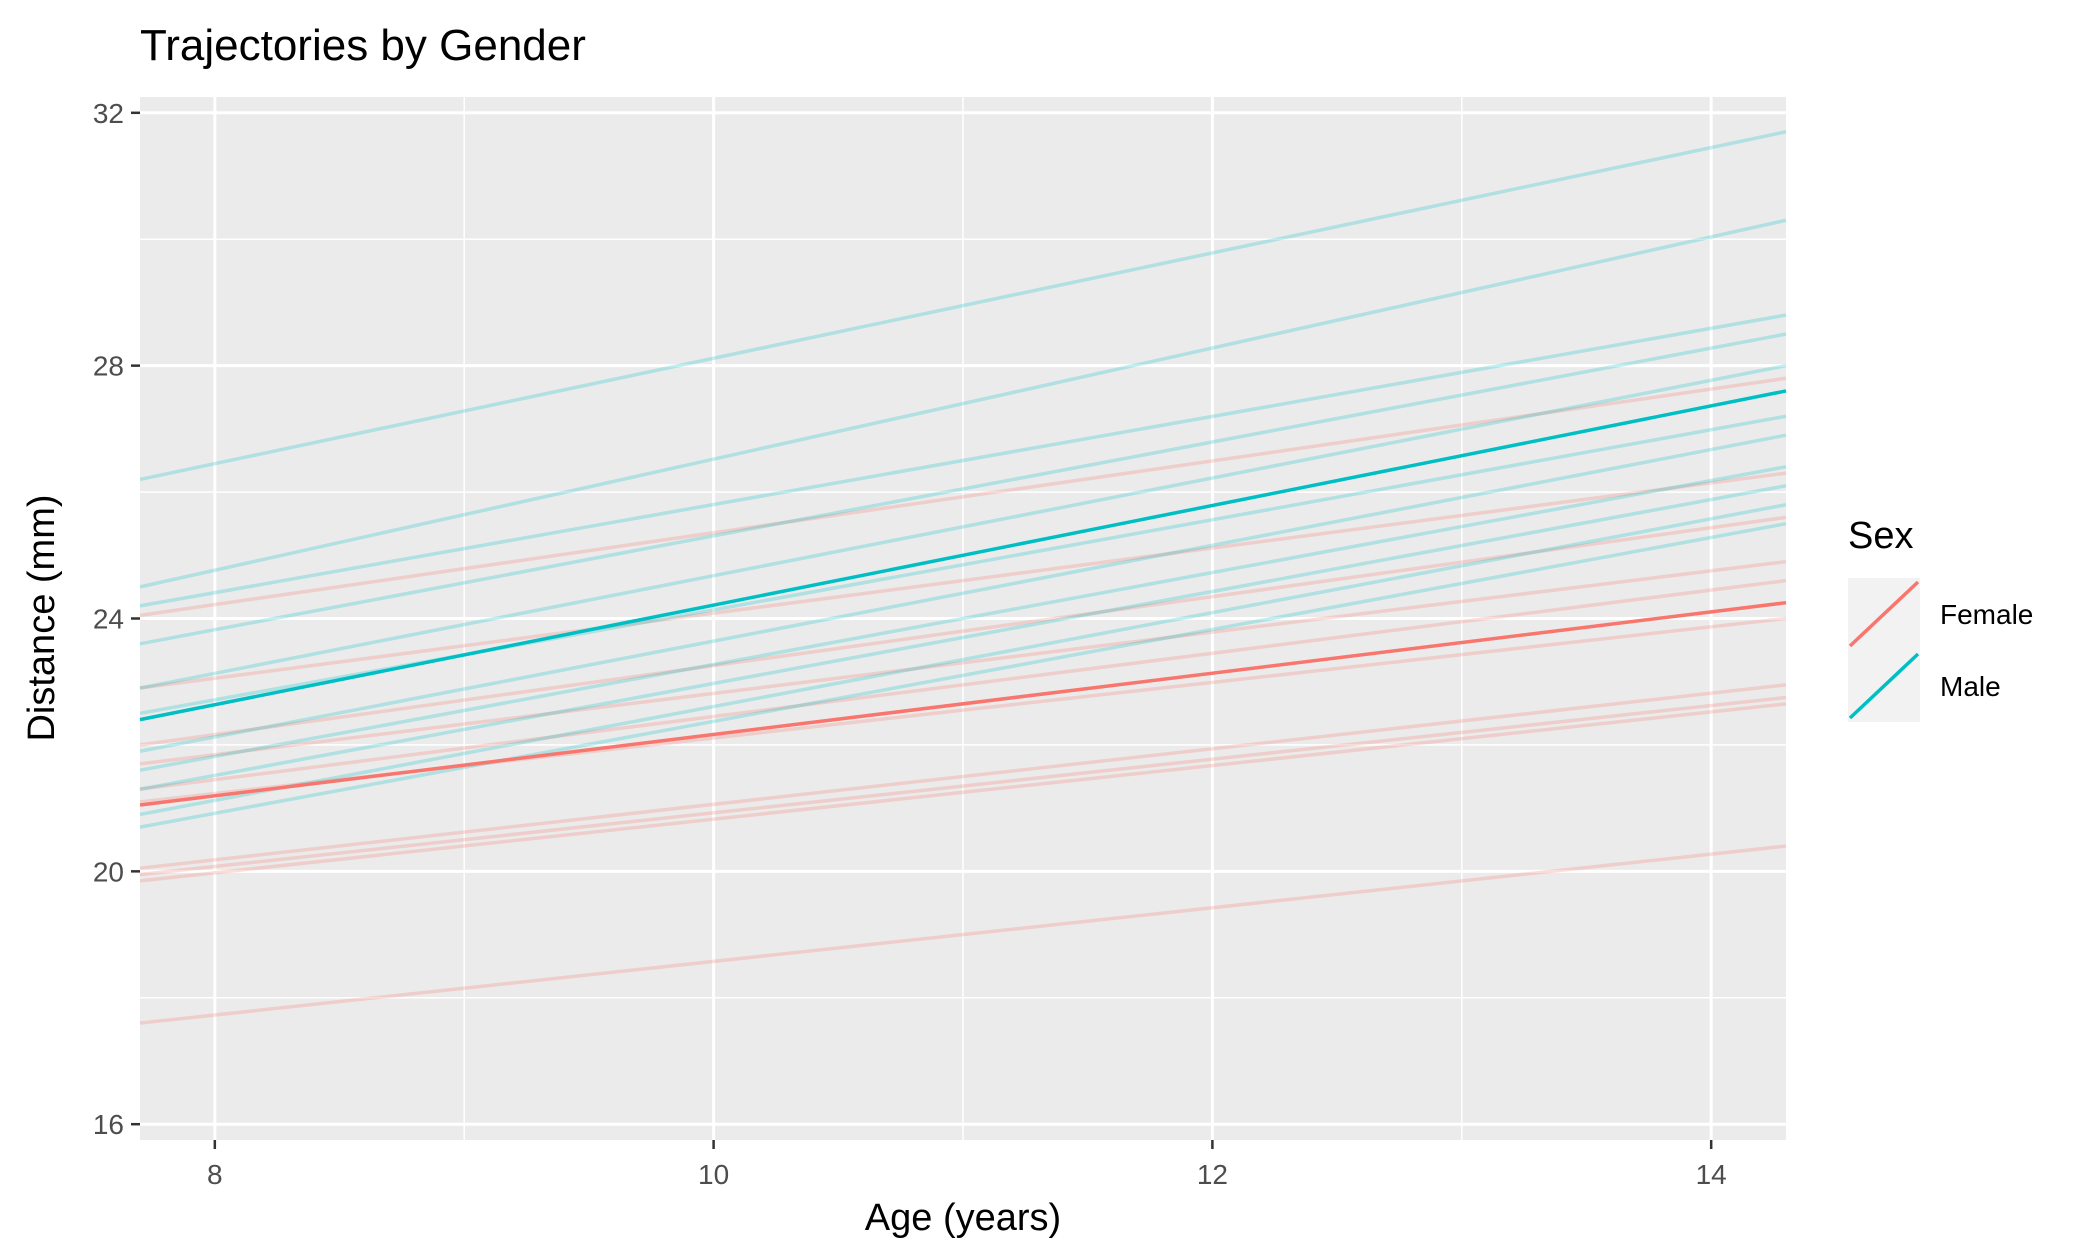 This screenshot has height=1260, width=2100. I want to click on y-axis: 16 20 24 28 32, so click(116, 619).